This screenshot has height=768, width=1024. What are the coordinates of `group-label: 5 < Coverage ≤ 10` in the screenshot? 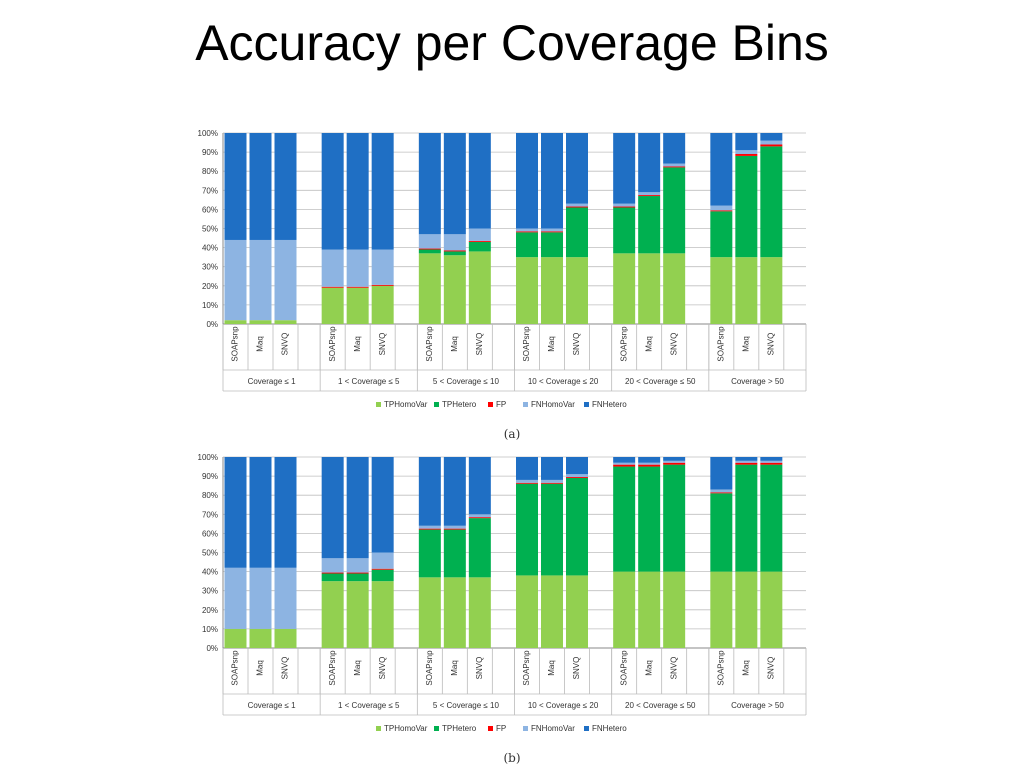 It's located at (466, 381).